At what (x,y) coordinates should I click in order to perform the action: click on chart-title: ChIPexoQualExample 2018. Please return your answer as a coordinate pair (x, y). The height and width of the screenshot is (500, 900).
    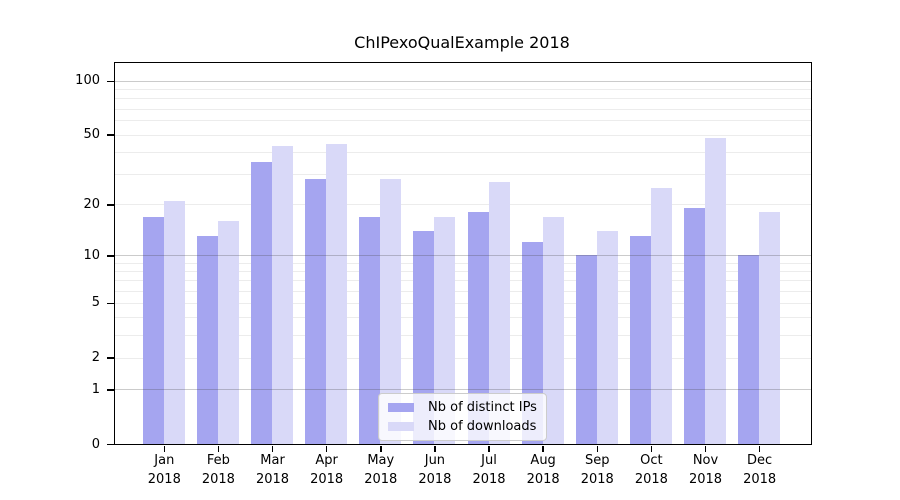
    Looking at the image, I should click on (462, 42).